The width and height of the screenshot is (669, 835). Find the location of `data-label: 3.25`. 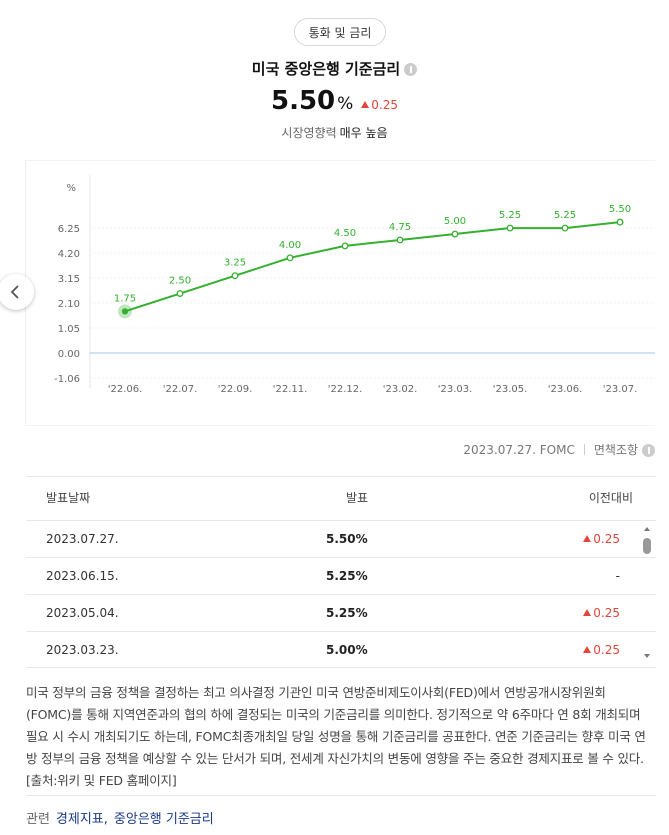

data-label: 3.25 is located at coordinates (235, 263).